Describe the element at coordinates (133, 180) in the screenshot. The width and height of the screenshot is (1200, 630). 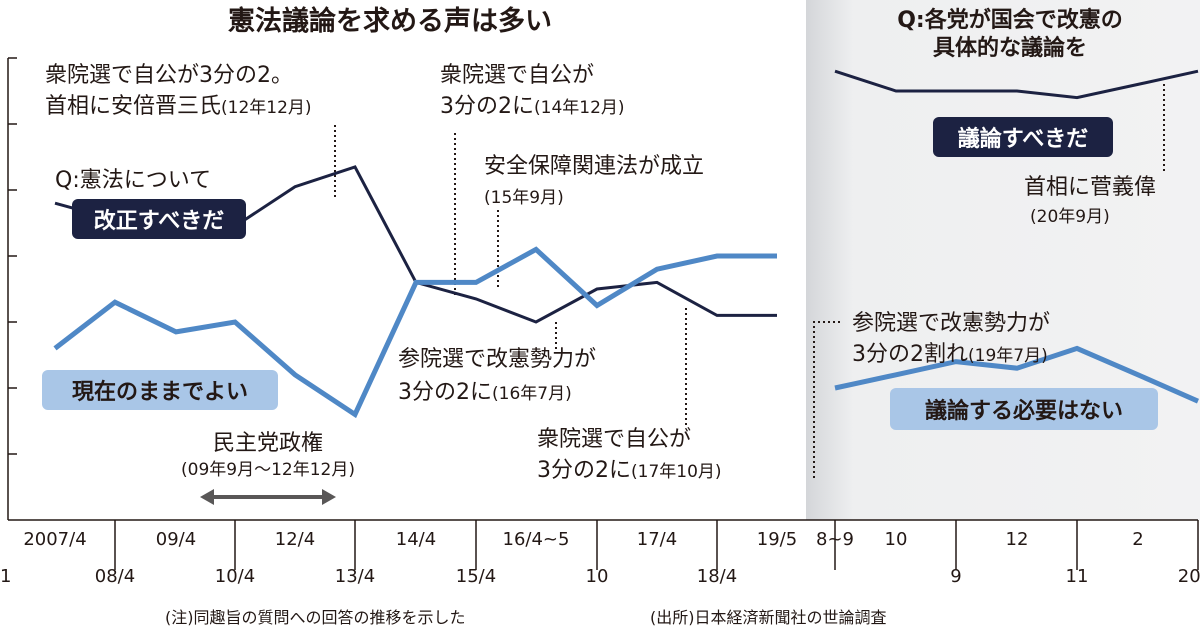
I see `question-label: Q:憲法について` at that location.